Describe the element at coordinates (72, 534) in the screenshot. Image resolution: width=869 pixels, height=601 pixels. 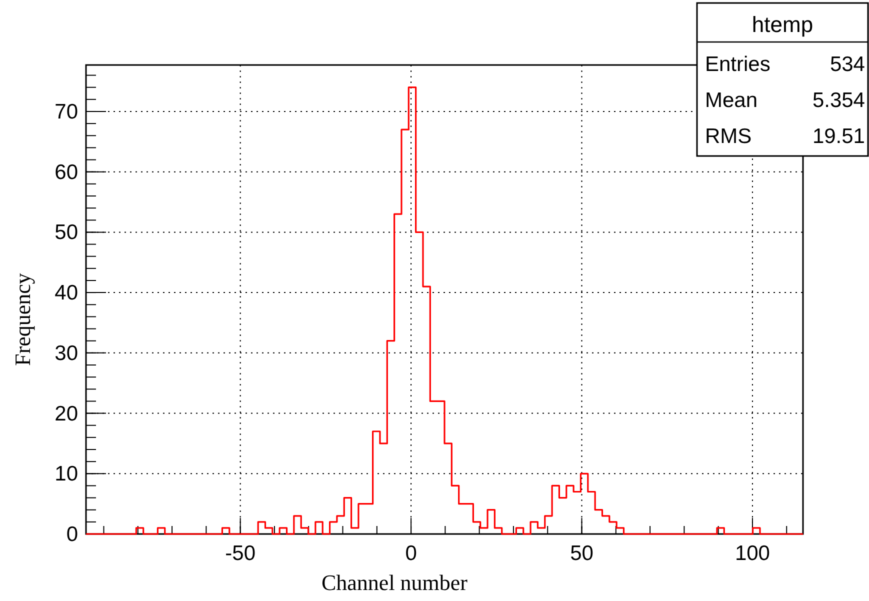
I see `y-tick-label: 0` at that location.